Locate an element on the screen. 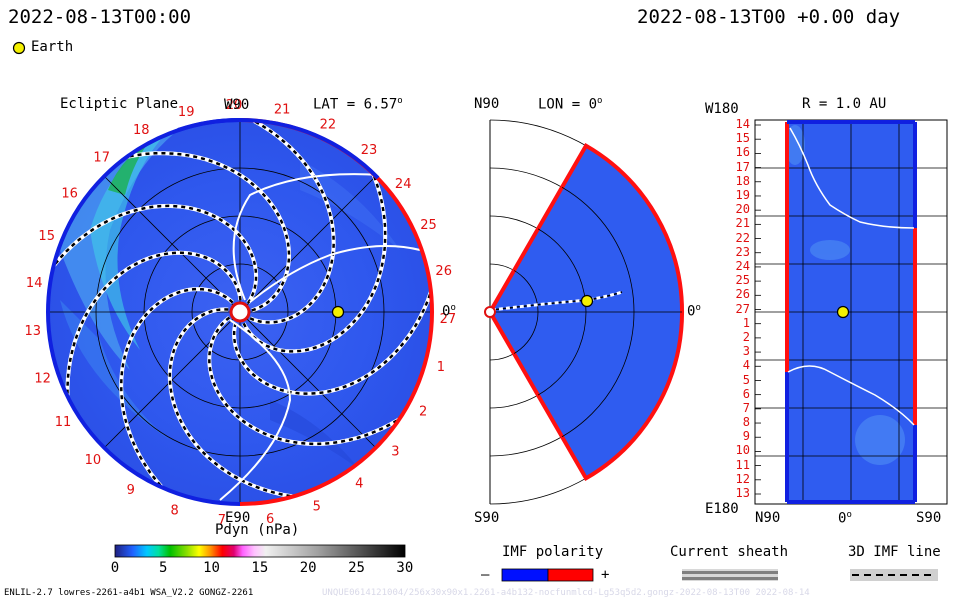 Image resolution: width=960 pixels, height=600 pixels. shell-row-label-22: 22 is located at coordinates (742, 237).